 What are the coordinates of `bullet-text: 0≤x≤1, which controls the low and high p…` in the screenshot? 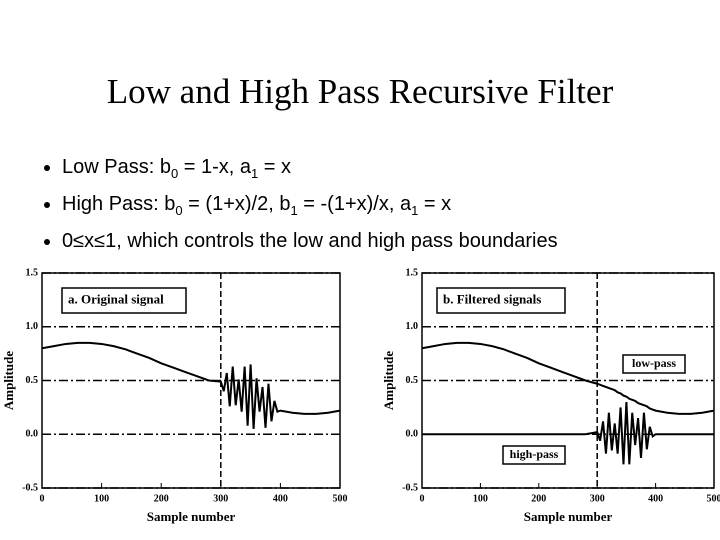 It's located at (310, 241).